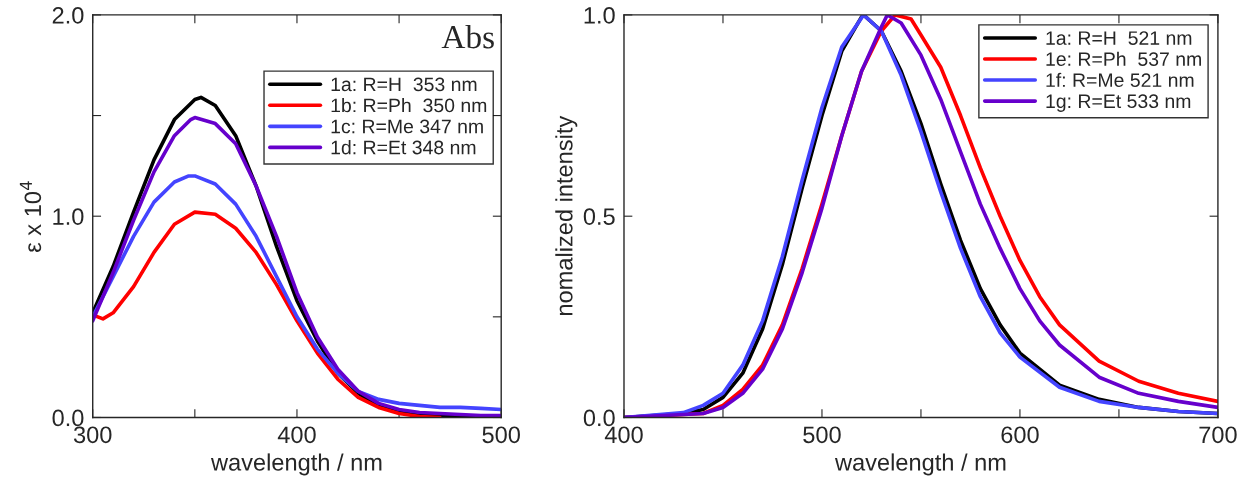  I want to click on y-tick-label: 0.5, so click(599, 216).